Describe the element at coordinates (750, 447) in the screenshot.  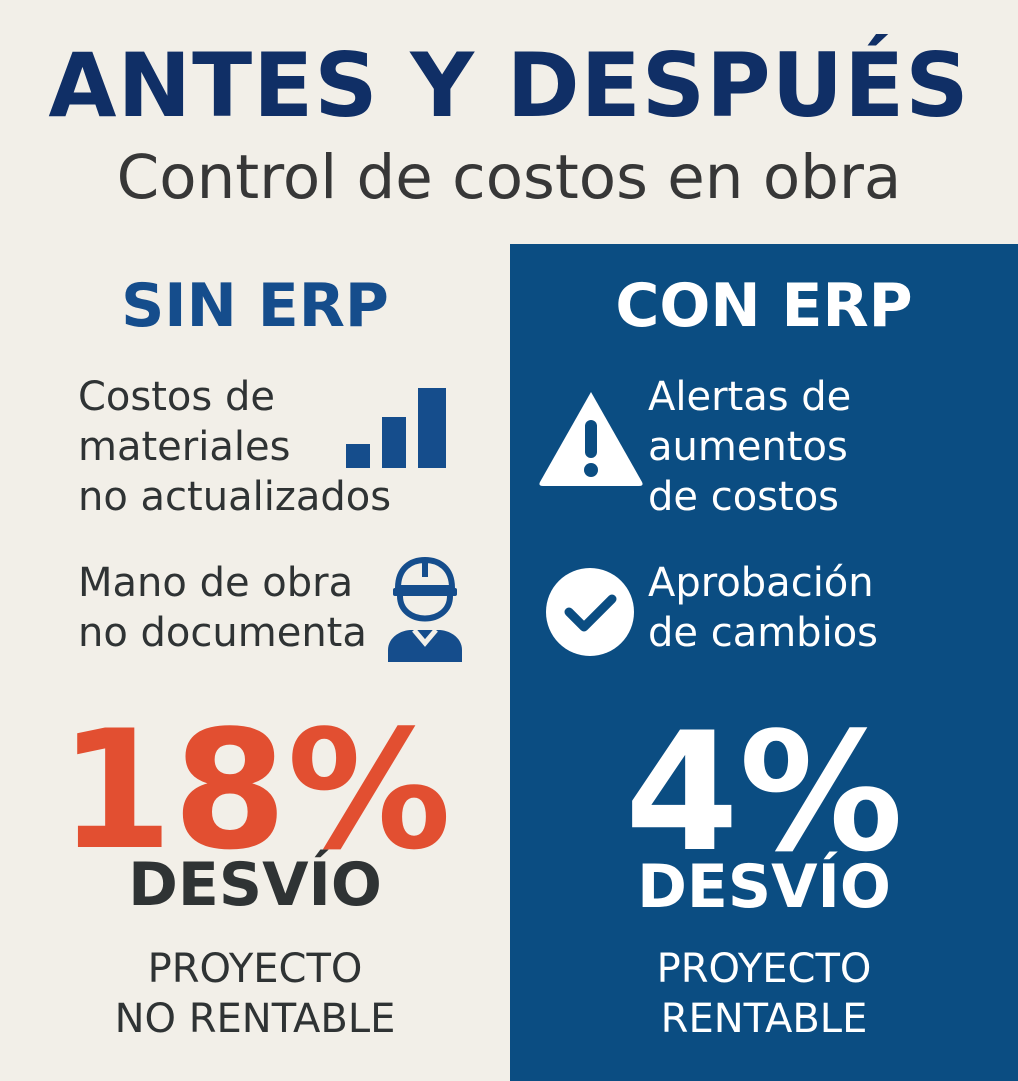
I see `right-item-alerts-text: Alertas de aumentos de costos` at that location.